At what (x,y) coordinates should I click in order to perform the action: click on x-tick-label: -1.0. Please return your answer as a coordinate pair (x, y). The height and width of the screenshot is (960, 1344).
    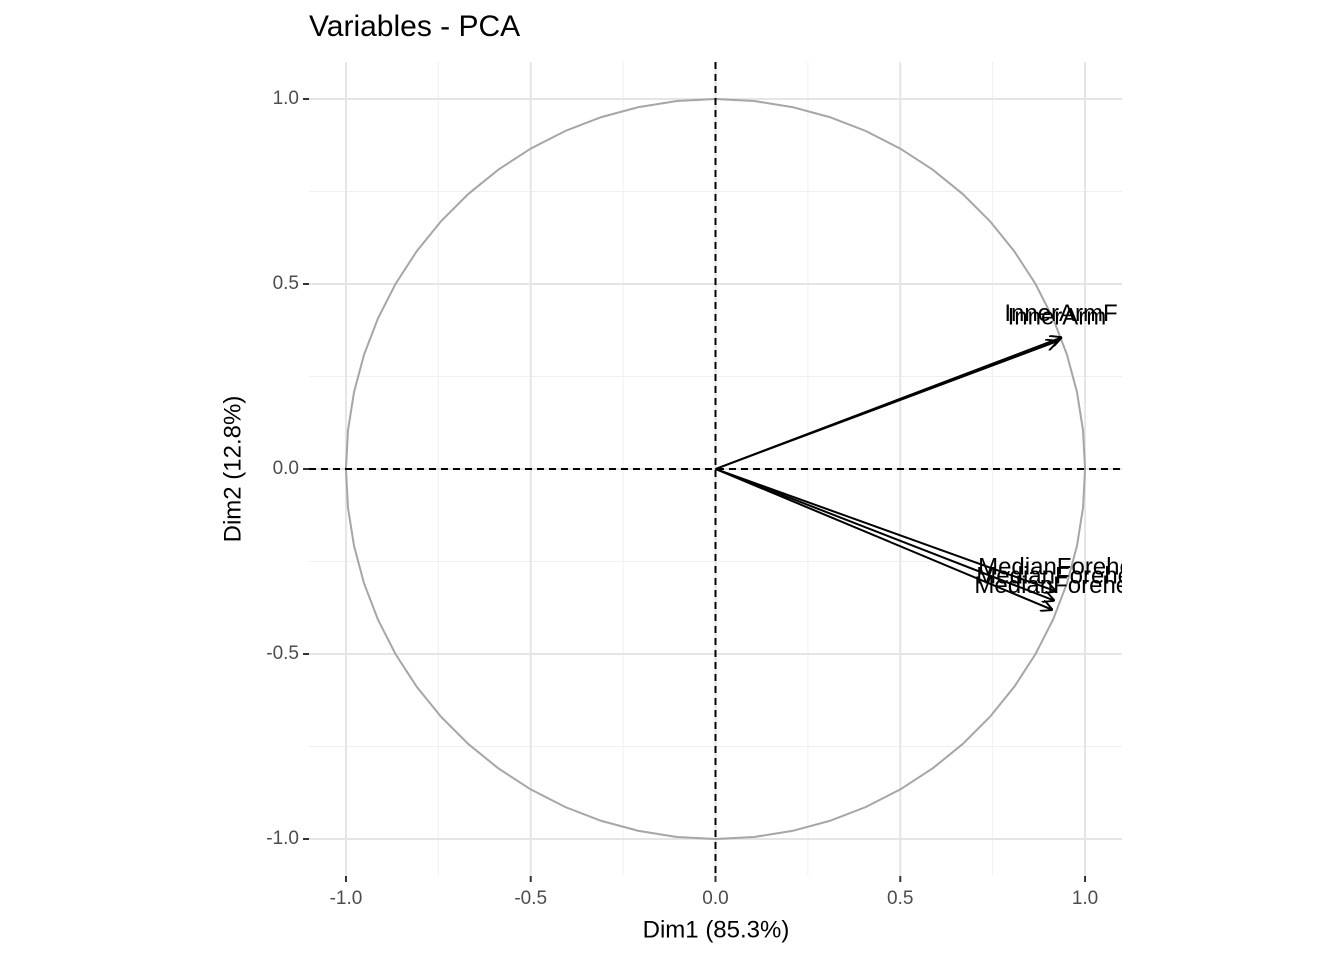
    Looking at the image, I should click on (346, 898).